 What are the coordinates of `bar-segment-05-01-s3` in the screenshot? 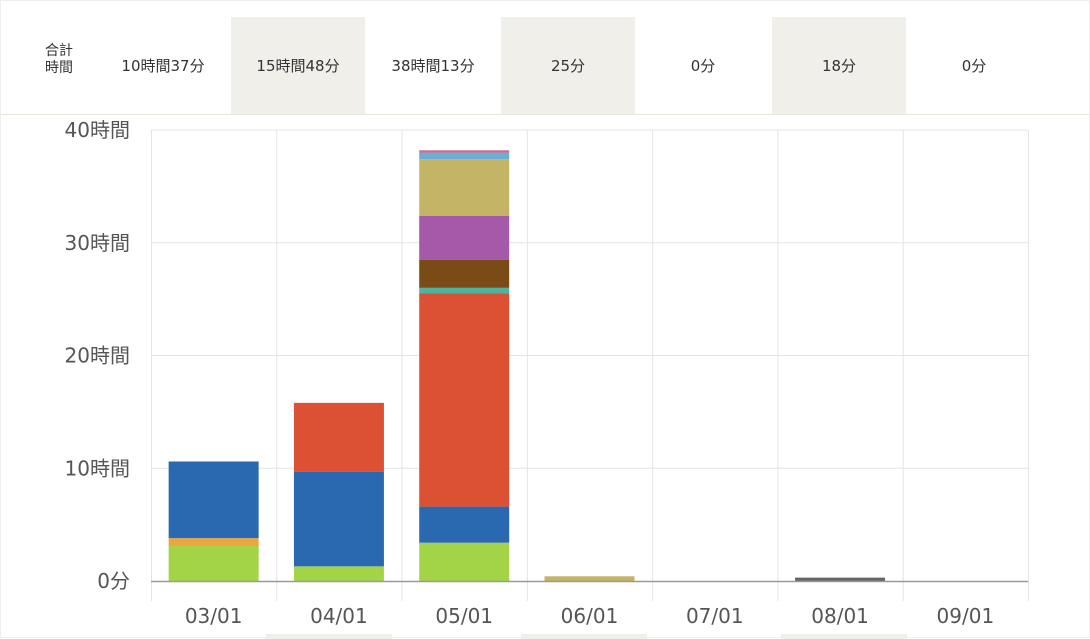 It's located at (464, 400).